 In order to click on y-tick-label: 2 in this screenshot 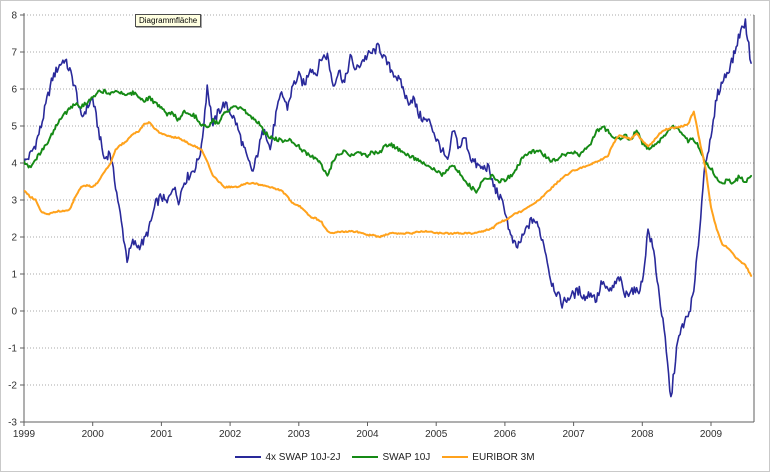, I will do `click(14, 238)`.